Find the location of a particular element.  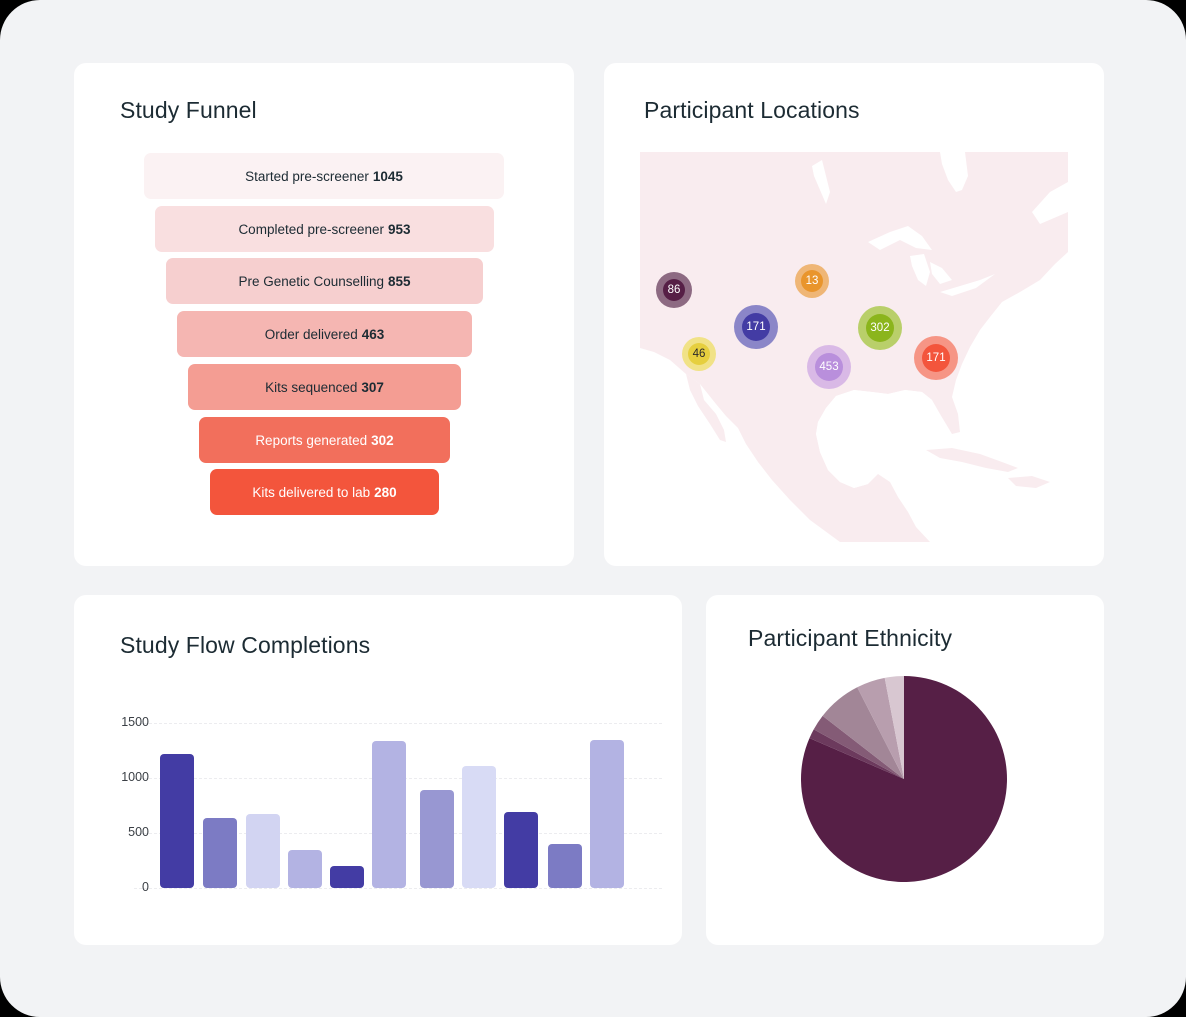

marker-count: 302 is located at coordinates (880, 328).